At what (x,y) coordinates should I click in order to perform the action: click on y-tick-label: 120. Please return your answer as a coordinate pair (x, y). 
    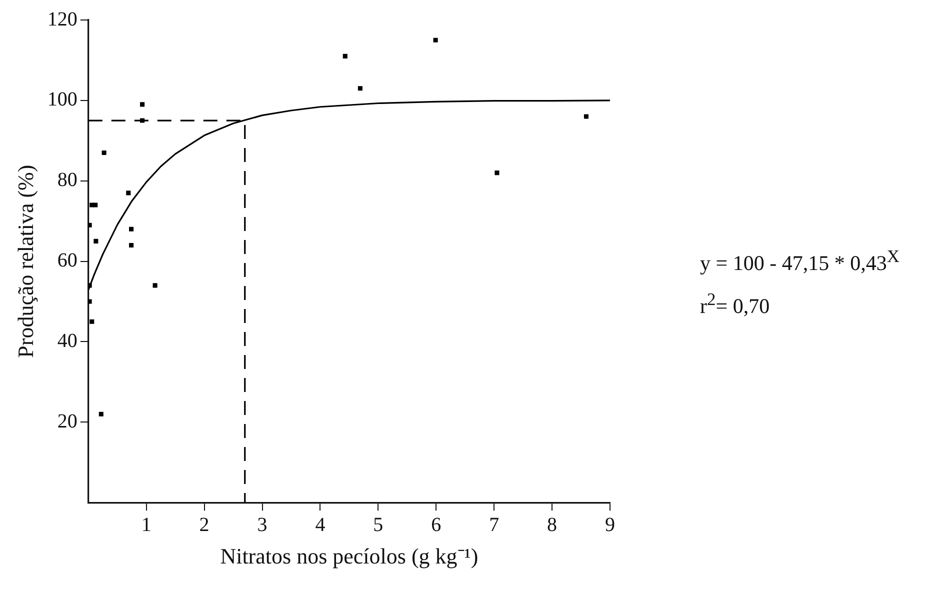
    Looking at the image, I should click on (62, 19).